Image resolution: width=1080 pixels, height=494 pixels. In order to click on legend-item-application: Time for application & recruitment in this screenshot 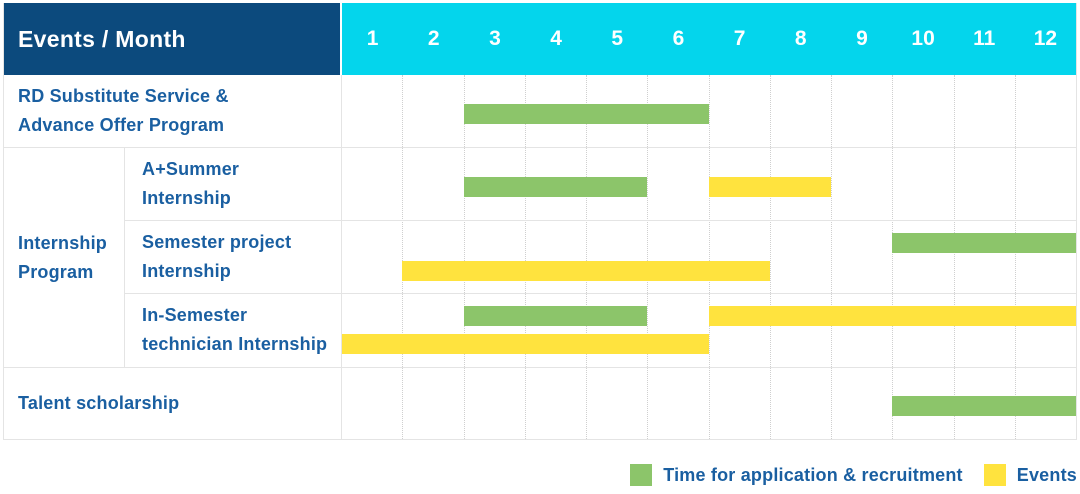, I will do `click(796, 475)`.